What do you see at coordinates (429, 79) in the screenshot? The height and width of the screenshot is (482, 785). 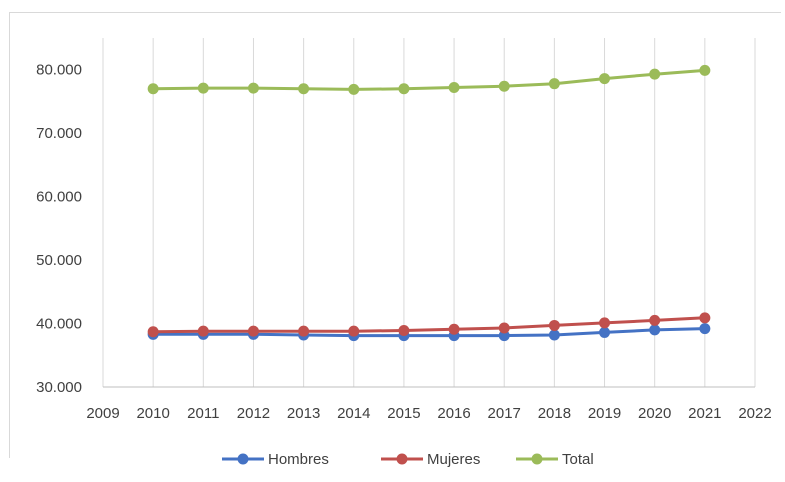 I see `series-line-total` at bounding box center [429, 79].